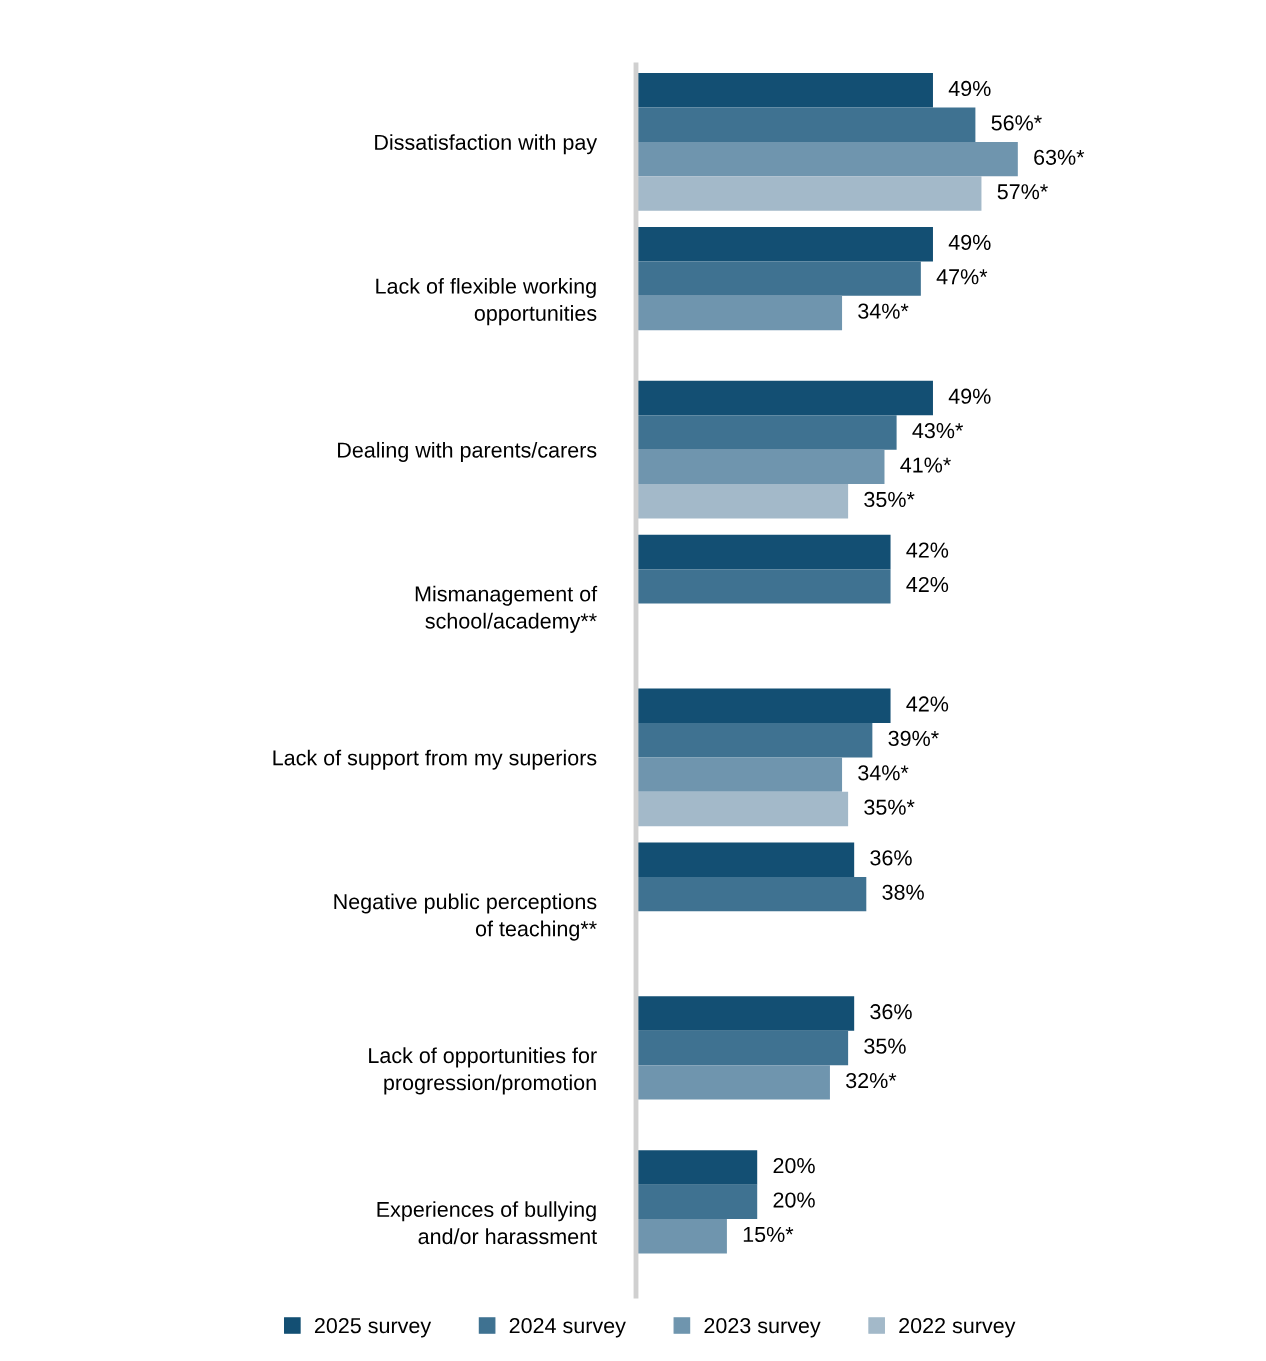 The width and height of the screenshot is (1266, 1361). I want to click on data-label: 41%*, so click(925, 465).